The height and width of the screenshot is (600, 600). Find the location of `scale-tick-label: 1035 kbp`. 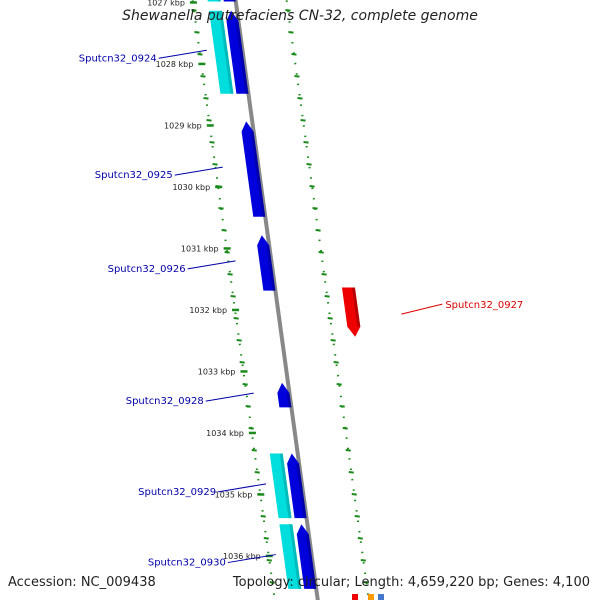

scale-tick-label: 1035 kbp is located at coordinates (234, 494).